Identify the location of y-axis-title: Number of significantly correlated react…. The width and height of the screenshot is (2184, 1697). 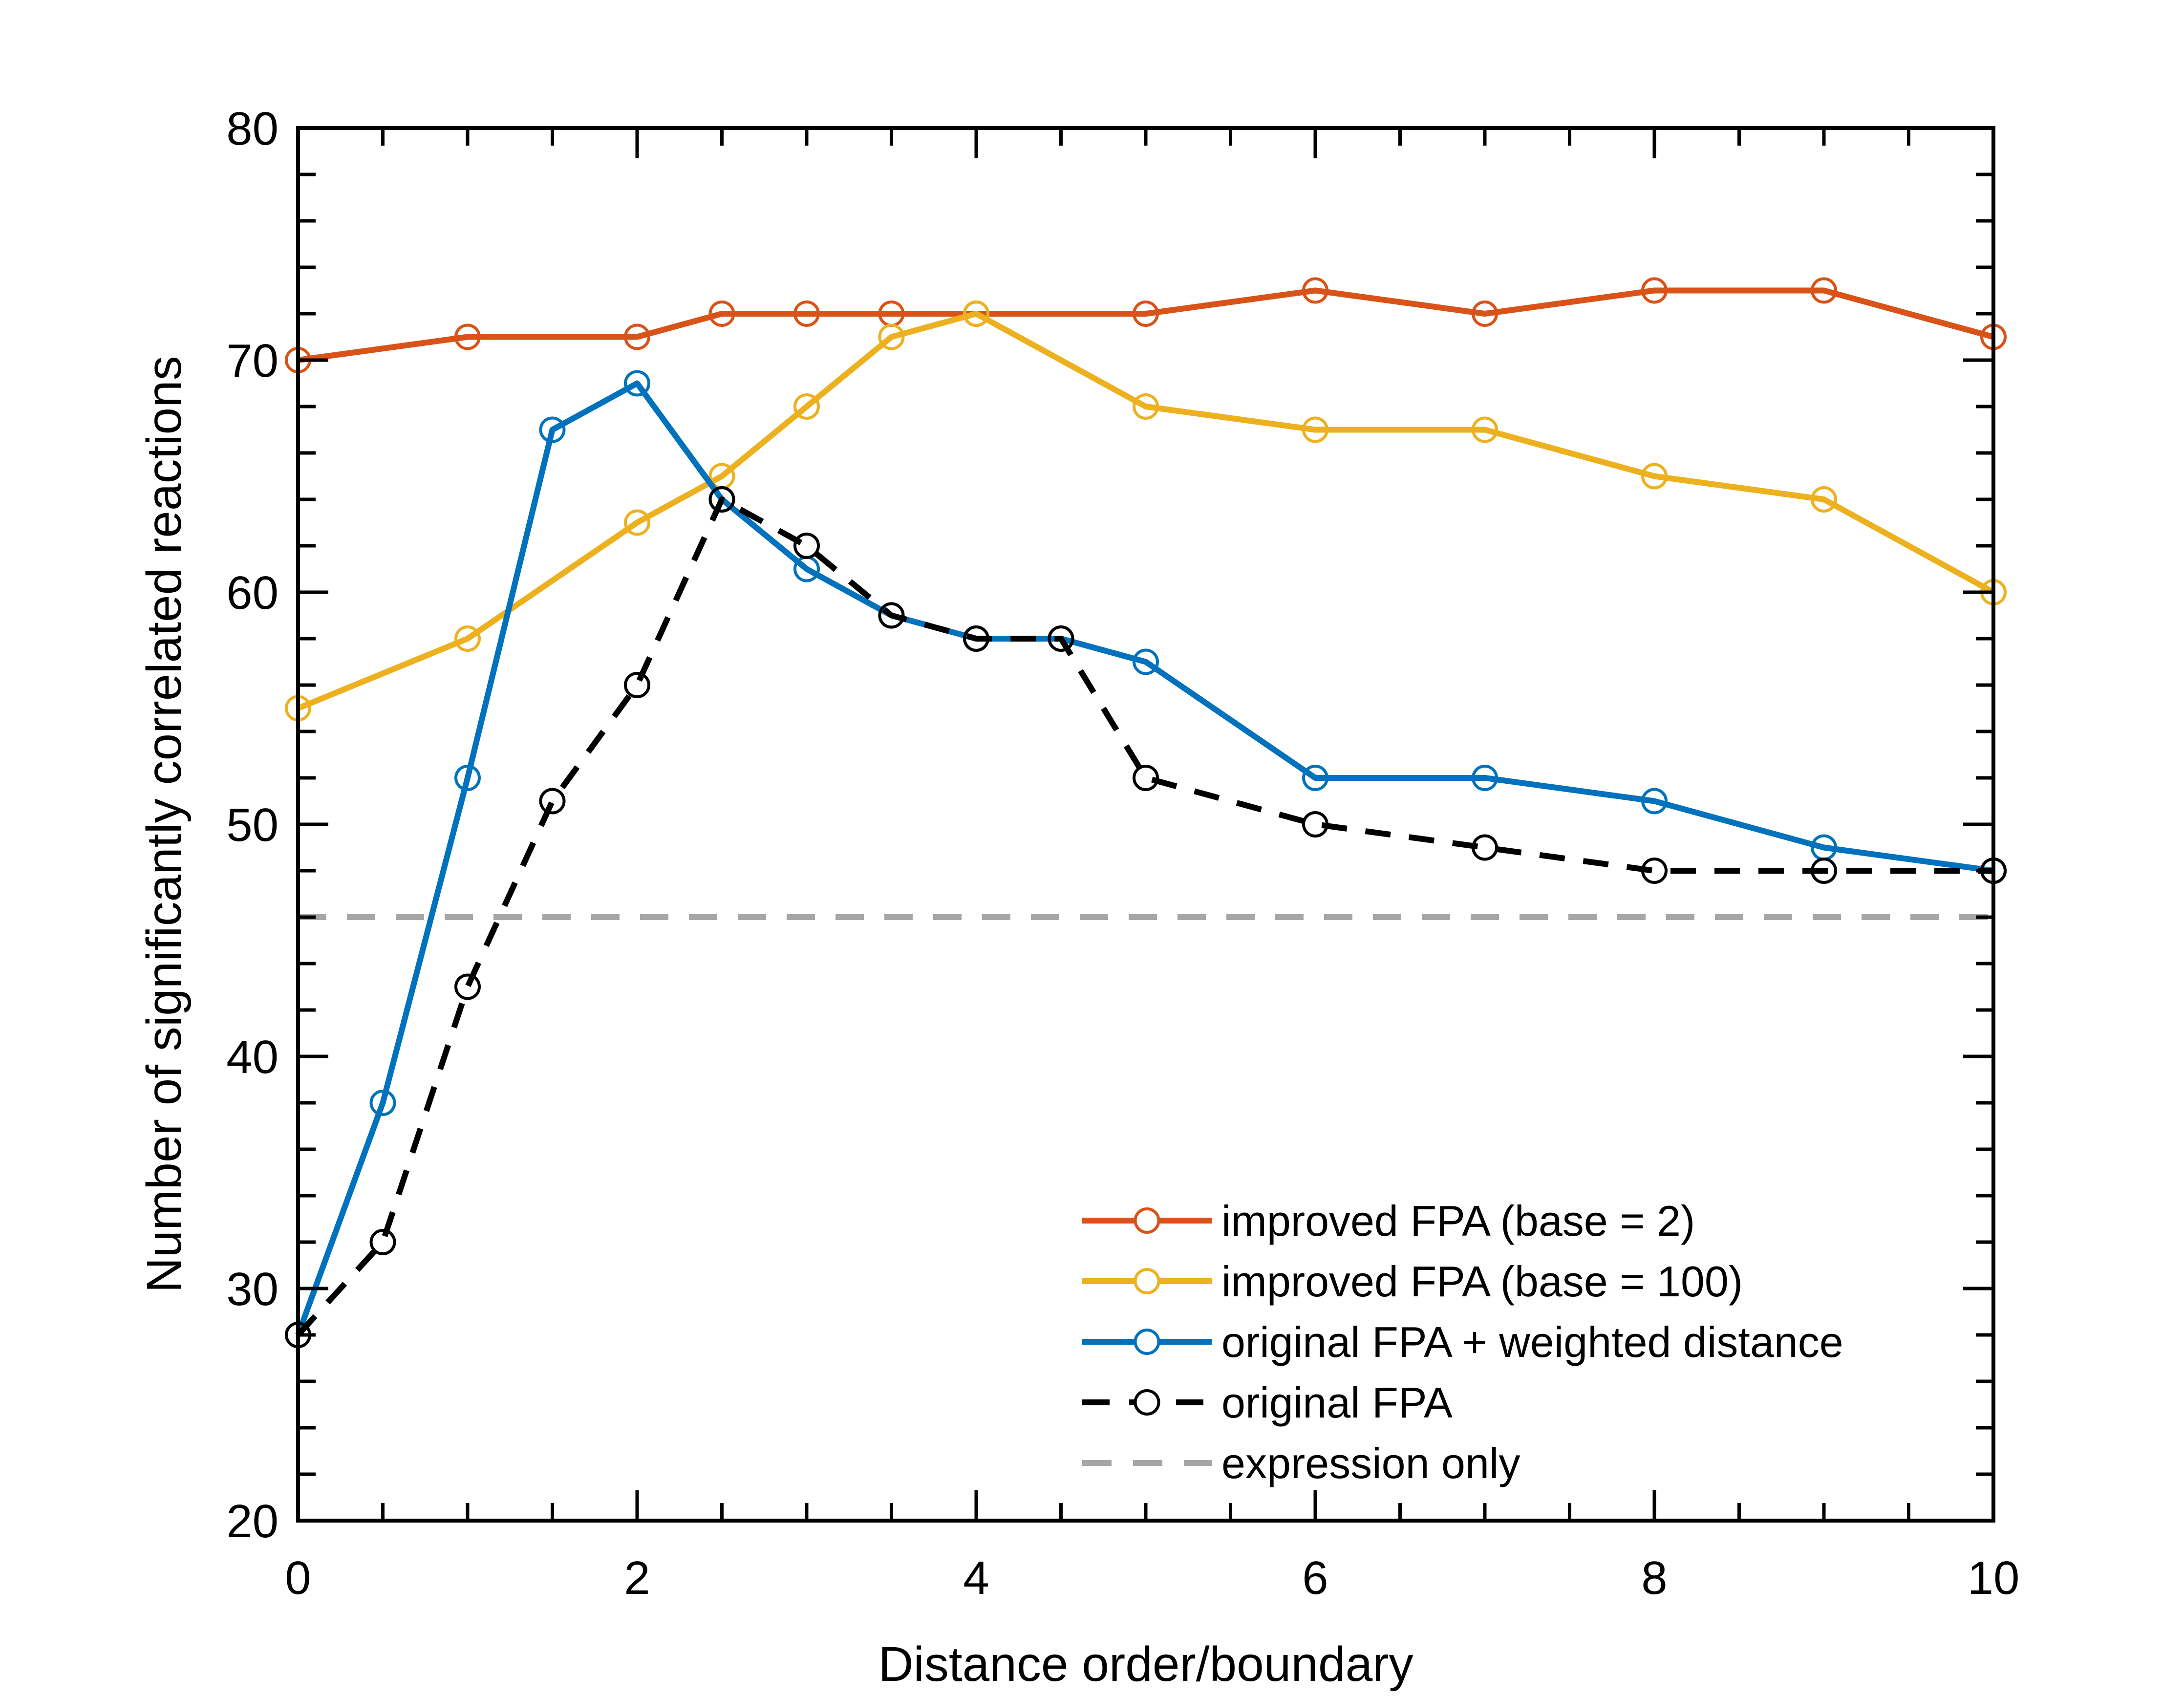
(164, 824).